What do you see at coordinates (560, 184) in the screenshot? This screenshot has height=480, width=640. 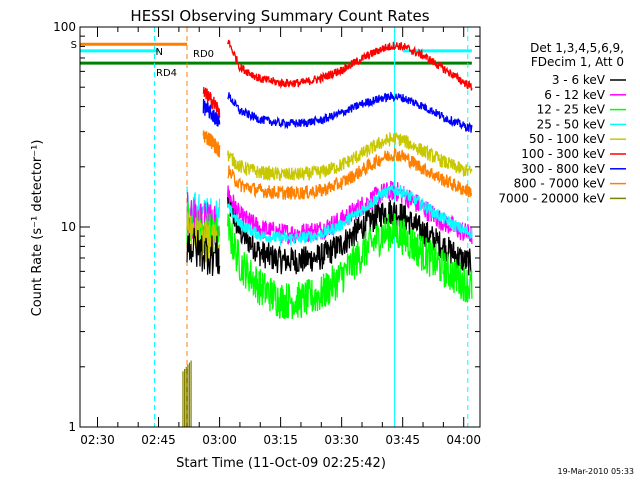 I see `legend-entry-label: 800 - 7000 keV` at bounding box center [560, 184].